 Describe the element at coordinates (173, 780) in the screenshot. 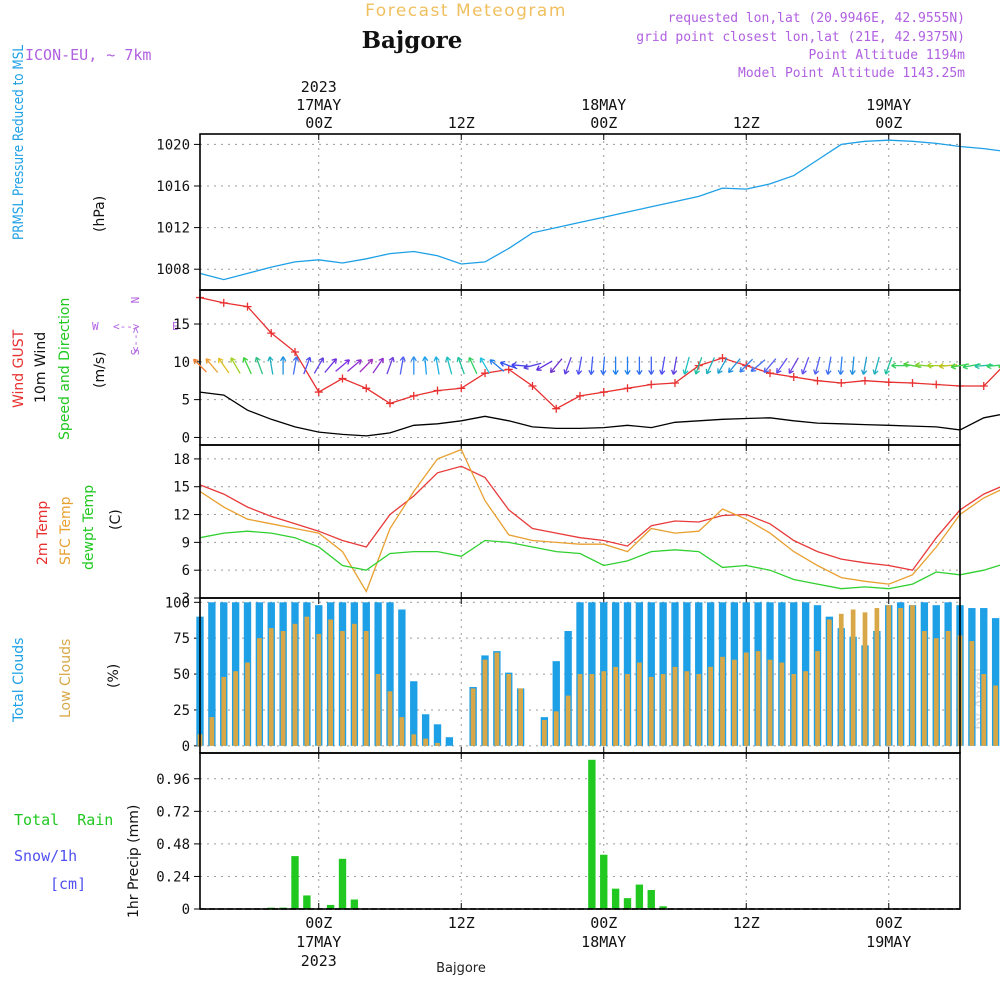

I see `ytick-label: 0.96` at that location.